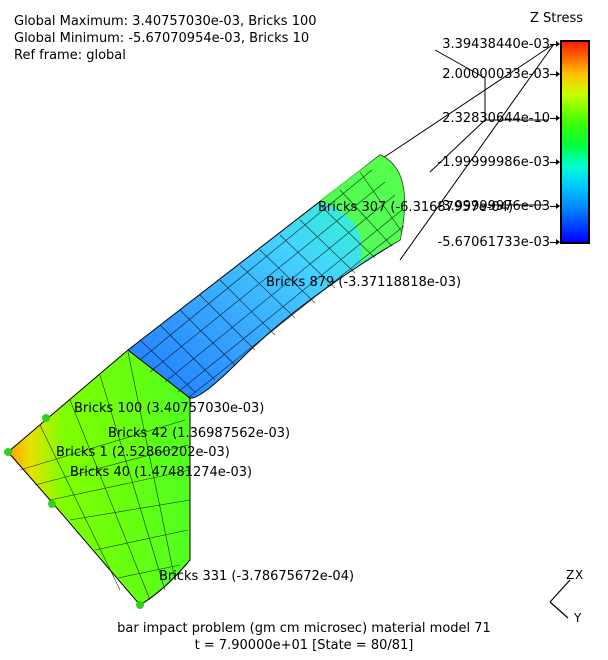  Describe the element at coordinates (494, 206) in the screenshot. I see `legend-label-5: -3.99999976e-03` at that location.